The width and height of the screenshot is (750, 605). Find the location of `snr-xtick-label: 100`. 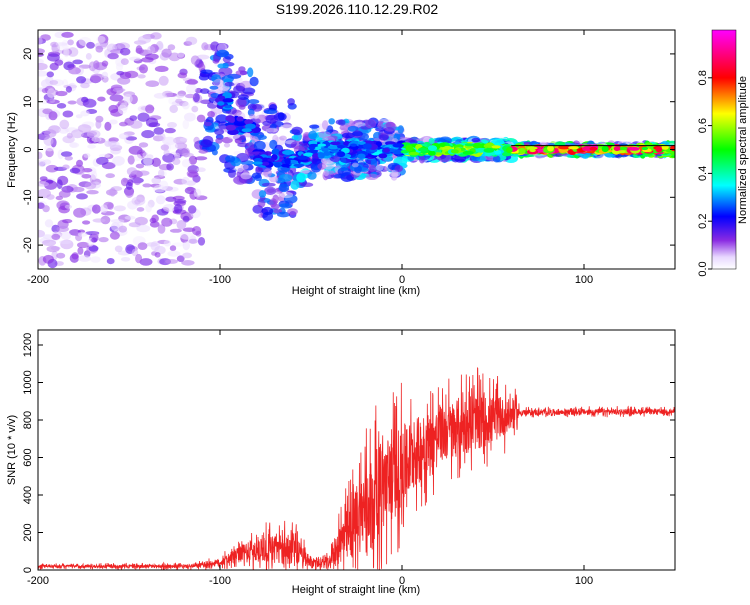

snr-xtick-label: 100 is located at coordinates (584, 581).